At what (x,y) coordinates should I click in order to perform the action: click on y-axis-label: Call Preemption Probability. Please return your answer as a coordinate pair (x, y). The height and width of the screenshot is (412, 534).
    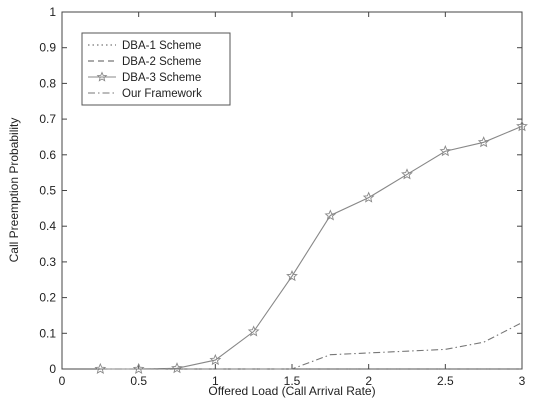
    Looking at the image, I should click on (14, 190).